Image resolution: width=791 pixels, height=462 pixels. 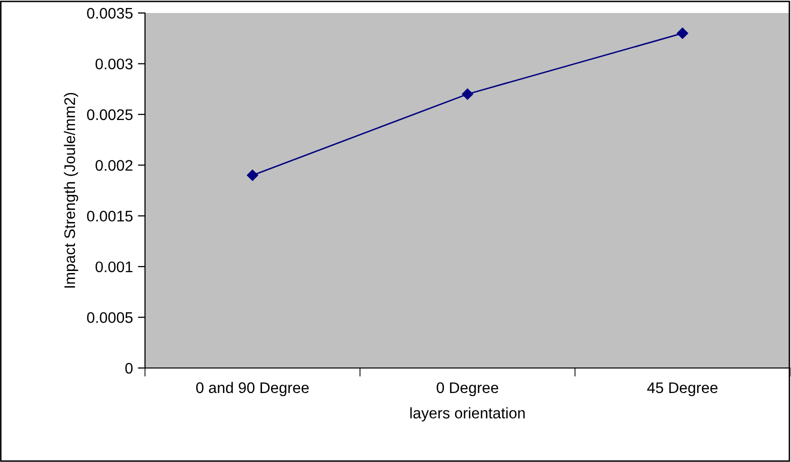 What do you see at coordinates (110, 317) in the screenshot?
I see `y-tick-label: 0.0005` at bounding box center [110, 317].